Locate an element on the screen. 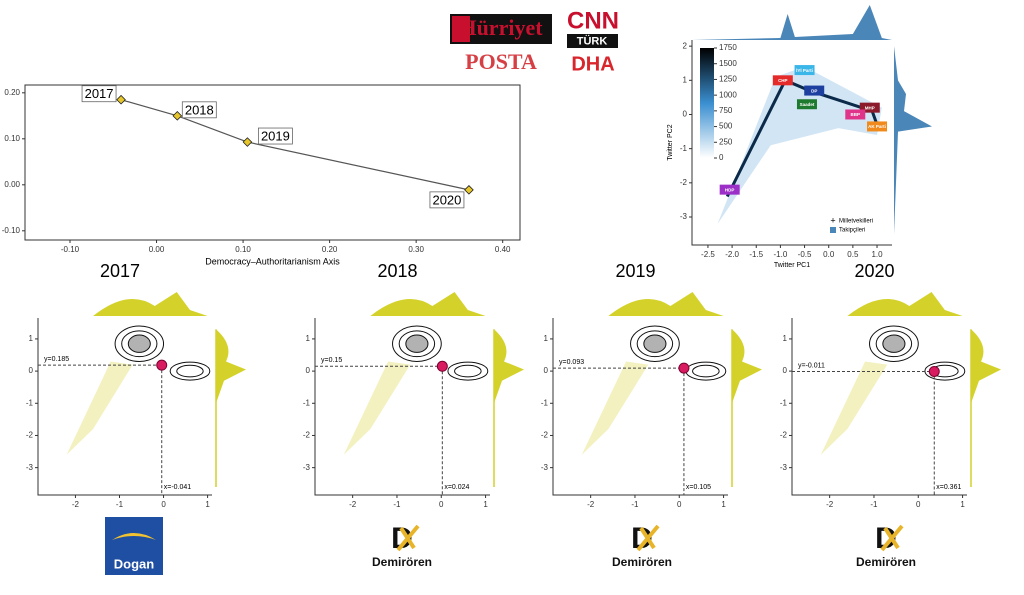  logo-text: POSTA is located at coordinates (501, 61).